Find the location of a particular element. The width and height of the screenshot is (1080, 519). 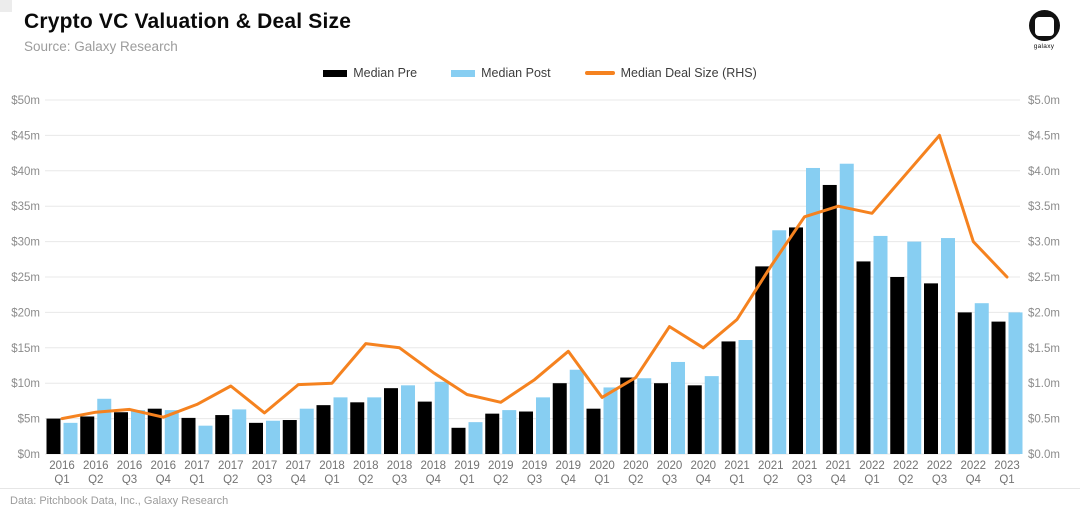

x-axis-label: 2018 Q4 is located at coordinates (433, 472).